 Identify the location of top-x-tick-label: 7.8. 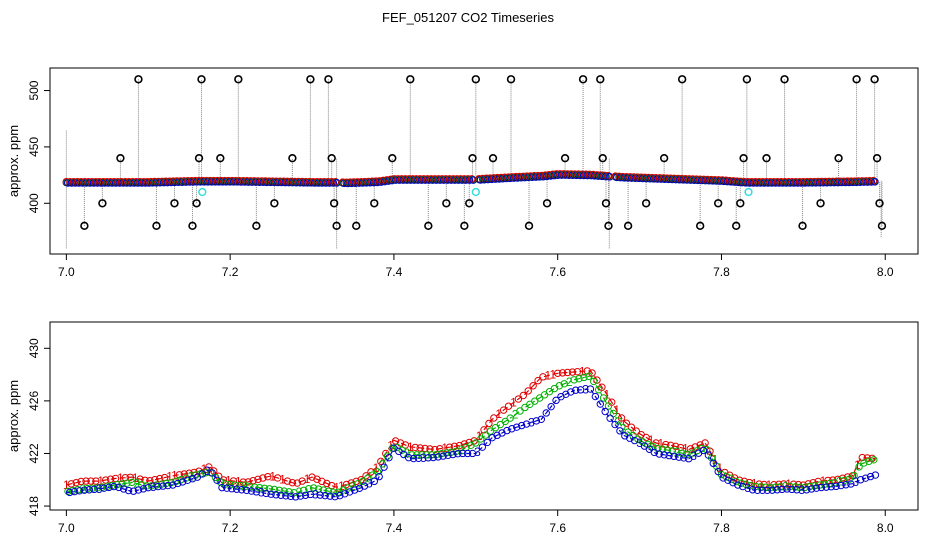
(721, 272).